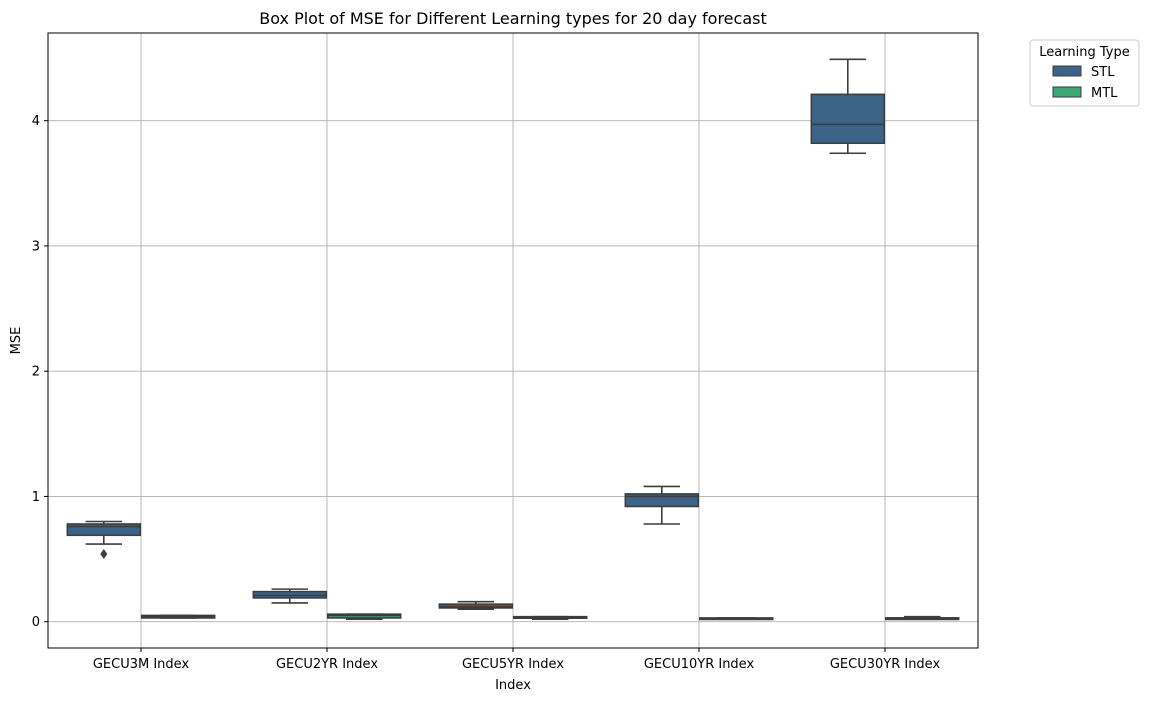 This screenshot has width=1149, height=701. I want to click on x-tick-label: GECU10YR Index, so click(699, 664).